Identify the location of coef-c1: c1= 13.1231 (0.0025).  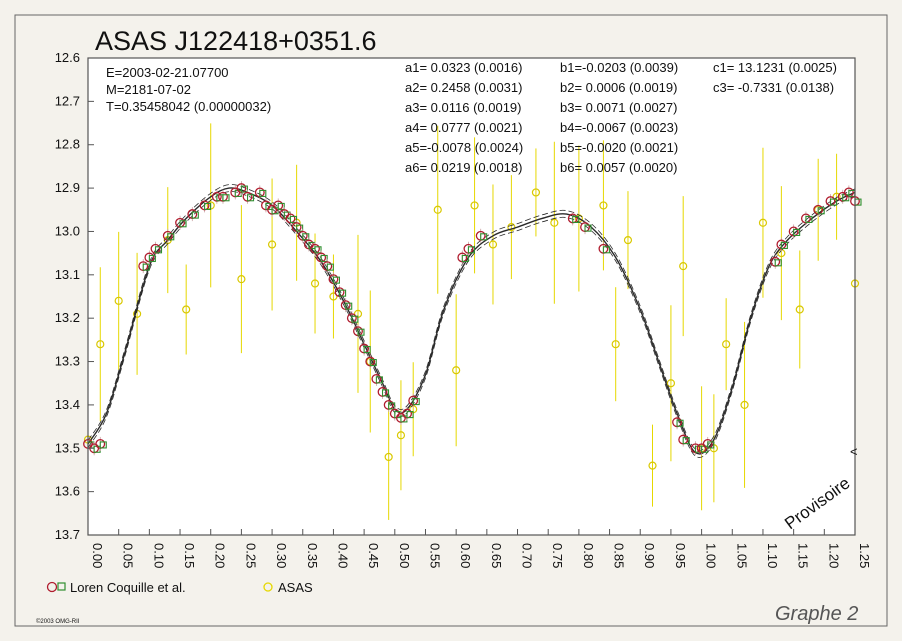
(775, 67).